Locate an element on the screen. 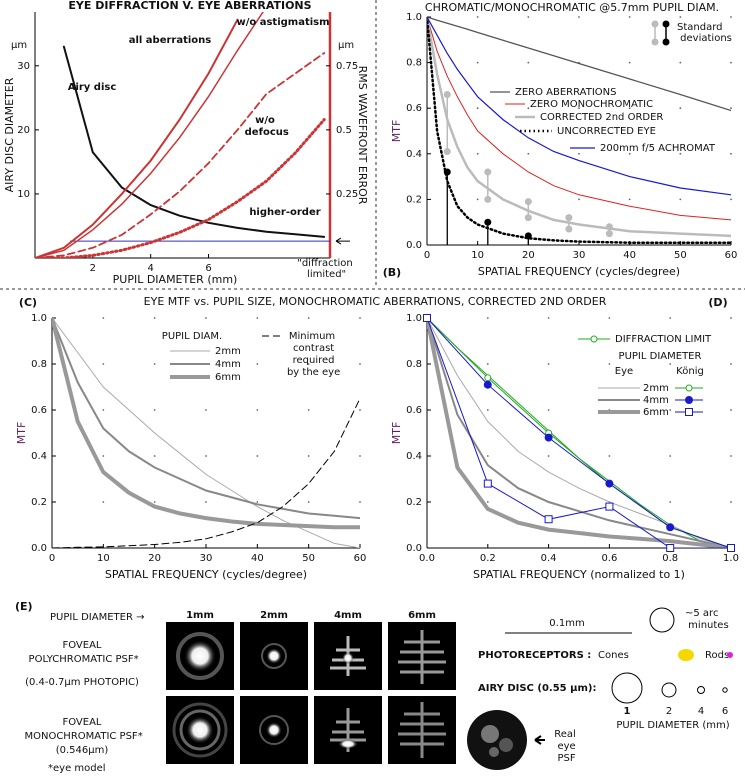  legend-title: PUPIL DIAMETER is located at coordinates (660, 356).